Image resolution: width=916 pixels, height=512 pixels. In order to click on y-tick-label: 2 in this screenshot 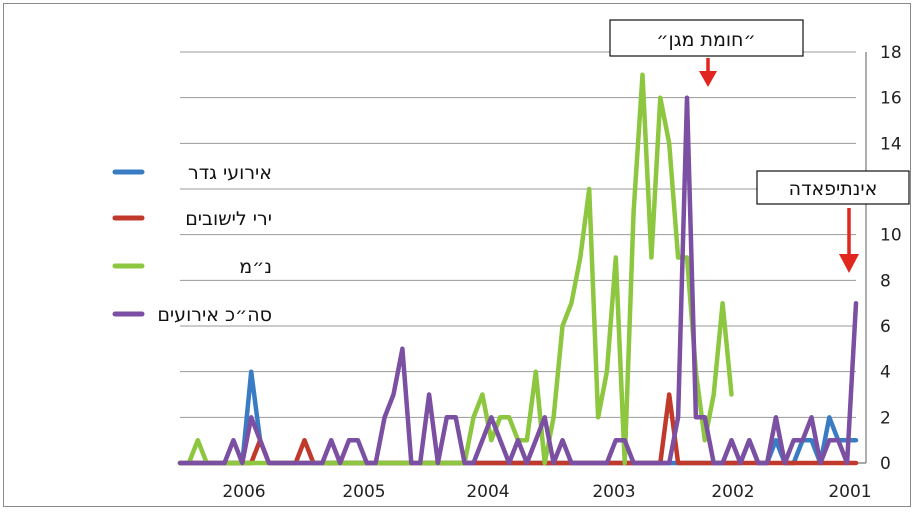, I will do `click(885, 418)`.